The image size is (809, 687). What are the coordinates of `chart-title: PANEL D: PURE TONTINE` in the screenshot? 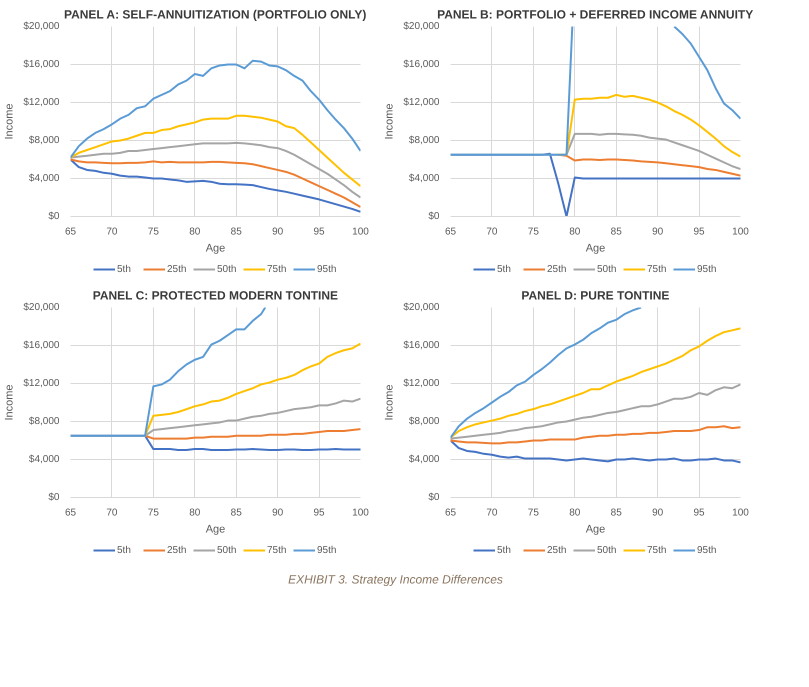 It's located at (595, 295).